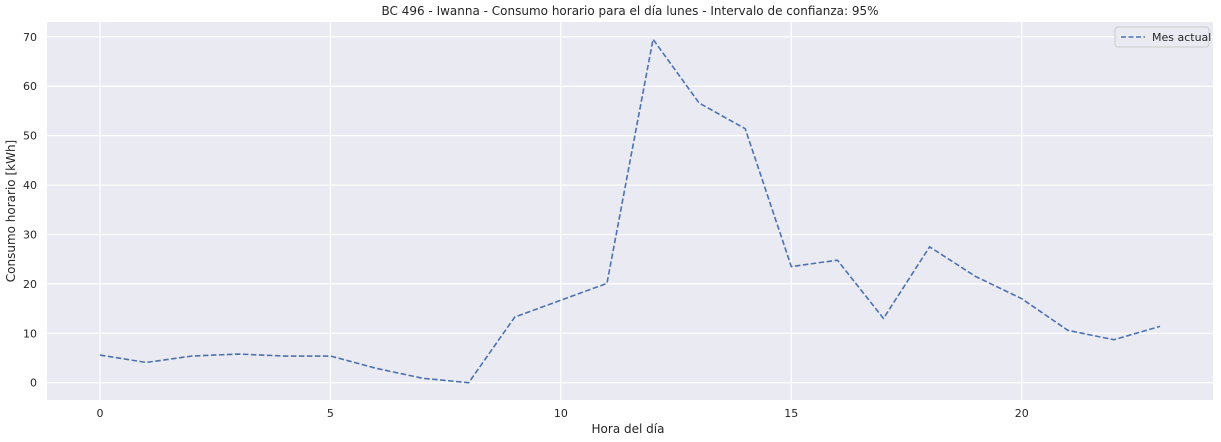 The image size is (1221, 442). What do you see at coordinates (30, 210) in the screenshot?
I see `y-tick-labels: 0 10 20 30 40 50 60 70` at bounding box center [30, 210].